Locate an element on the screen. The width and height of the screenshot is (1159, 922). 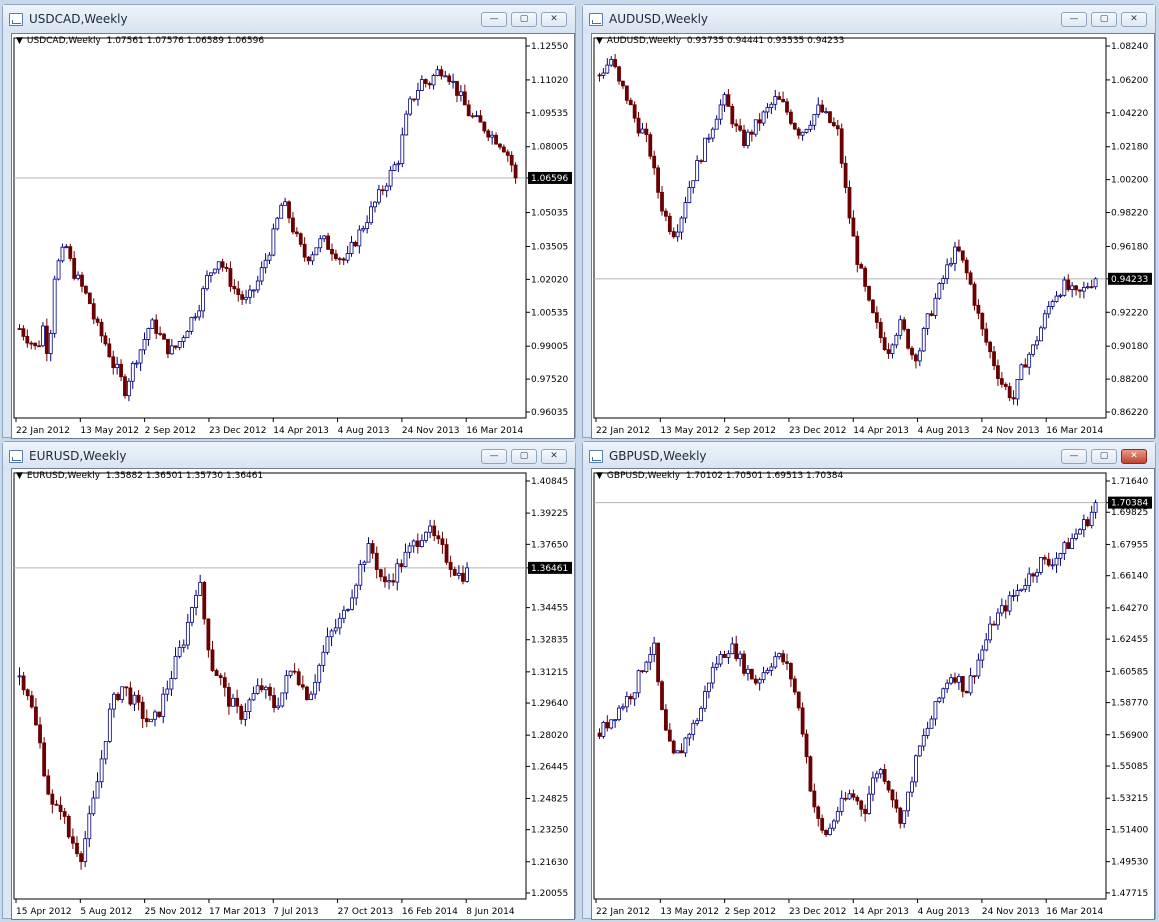
y-tick-label: 1.24825 is located at coordinates (549, 799).